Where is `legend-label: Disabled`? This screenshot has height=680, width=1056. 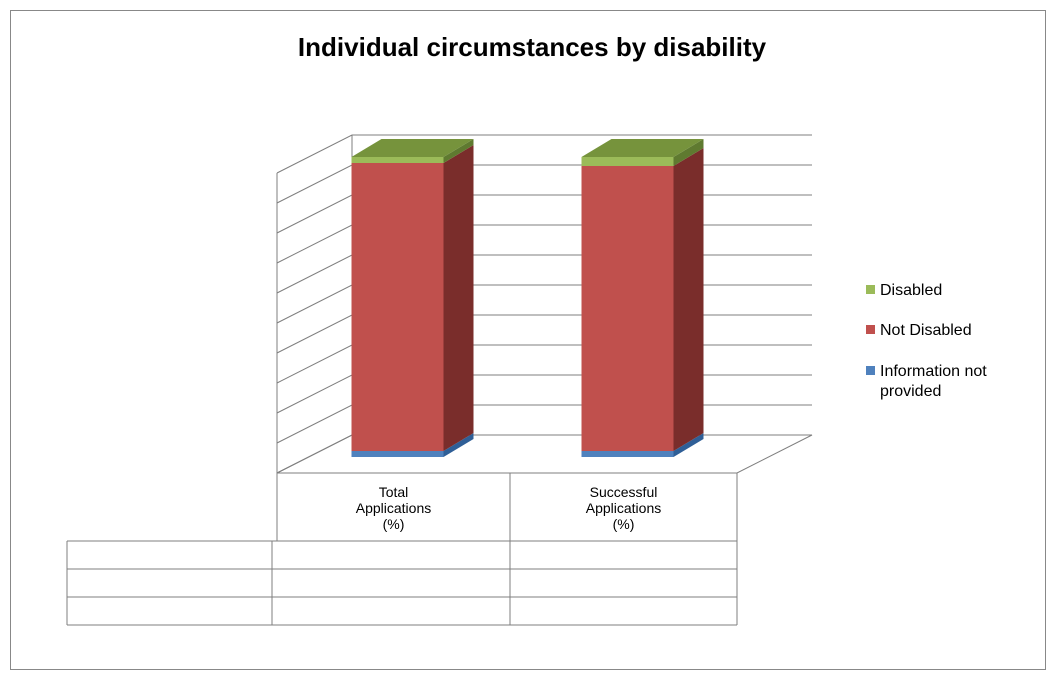 legend-label: Disabled is located at coordinates (911, 290).